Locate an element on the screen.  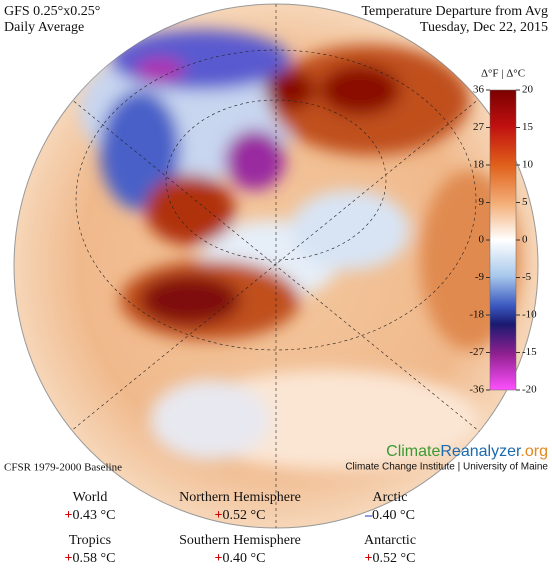
c-tick-label: 15 is located at coordinates (528, 127).